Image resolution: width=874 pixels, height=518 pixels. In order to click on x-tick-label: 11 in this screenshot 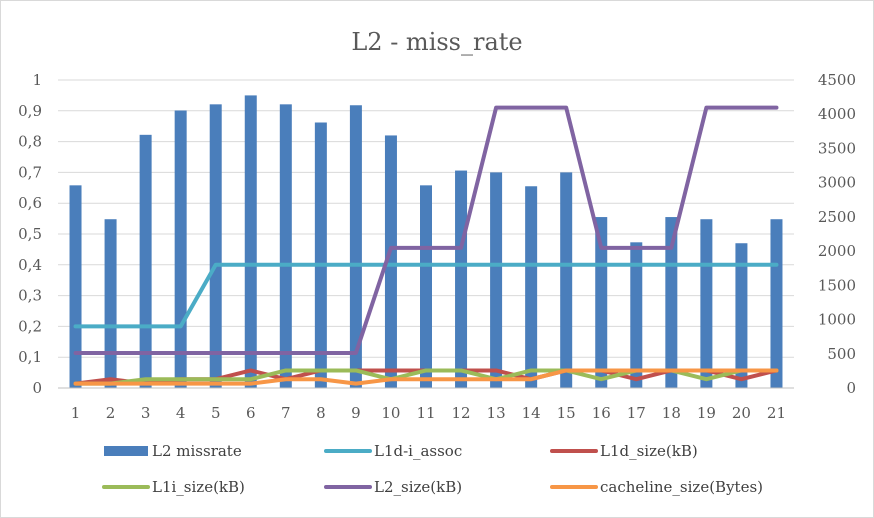, I will do `click(425, 413)`.